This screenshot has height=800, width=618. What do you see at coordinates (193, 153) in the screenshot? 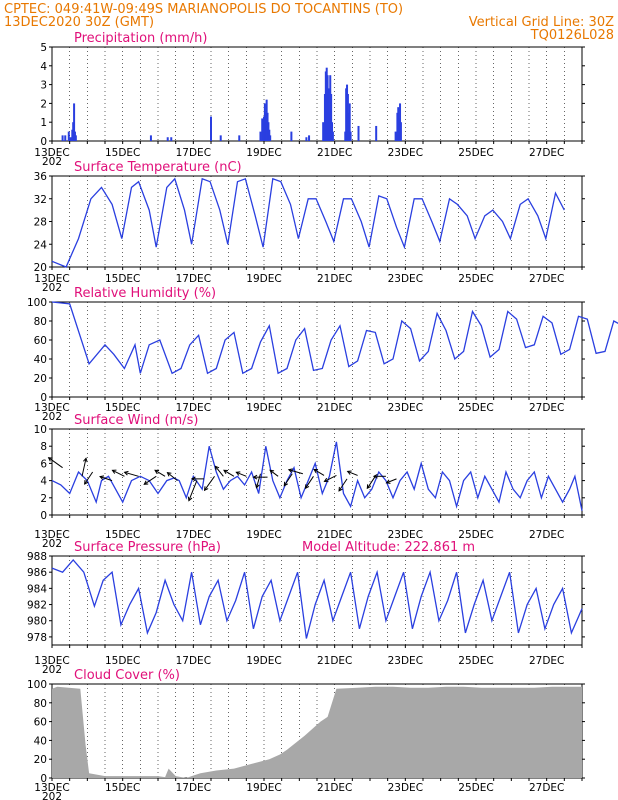
I see `precip-xtick-label: 17DEC` at bounding box center [193, 153].